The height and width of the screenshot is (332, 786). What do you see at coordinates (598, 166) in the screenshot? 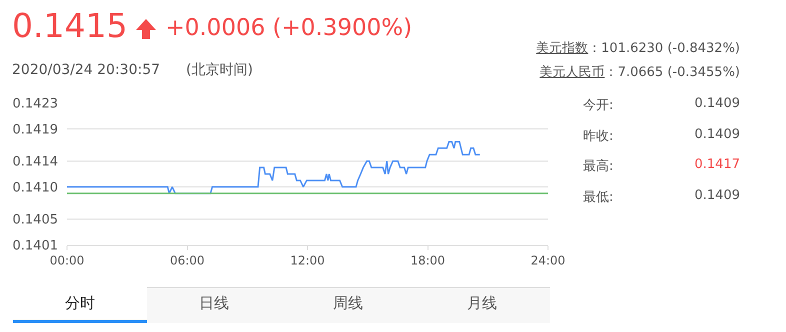
I see `text: 最高:` at bounding box center [598, 166].